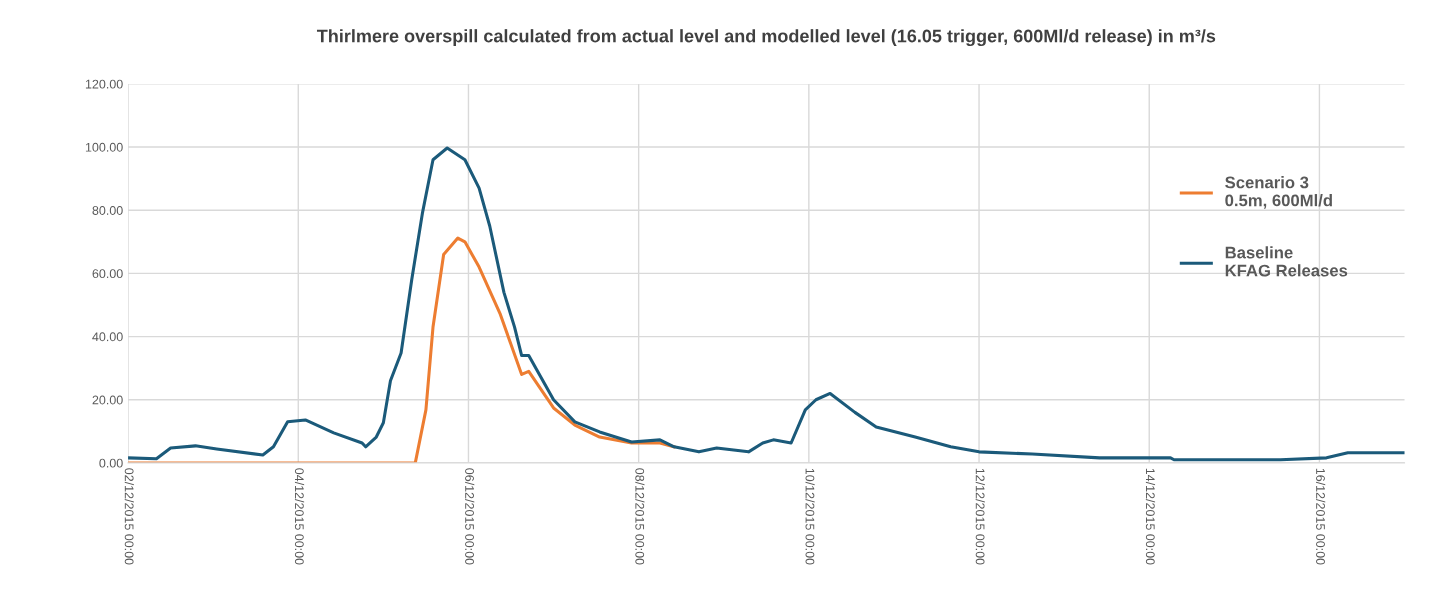 This screenshot has width=1431, height=595. What do you see at coordinates (1278, 192) in the screenshot?
I see `legend-label: Scenario 3 0.5m, 600Ml/d` at bounding box center [1278, 192].